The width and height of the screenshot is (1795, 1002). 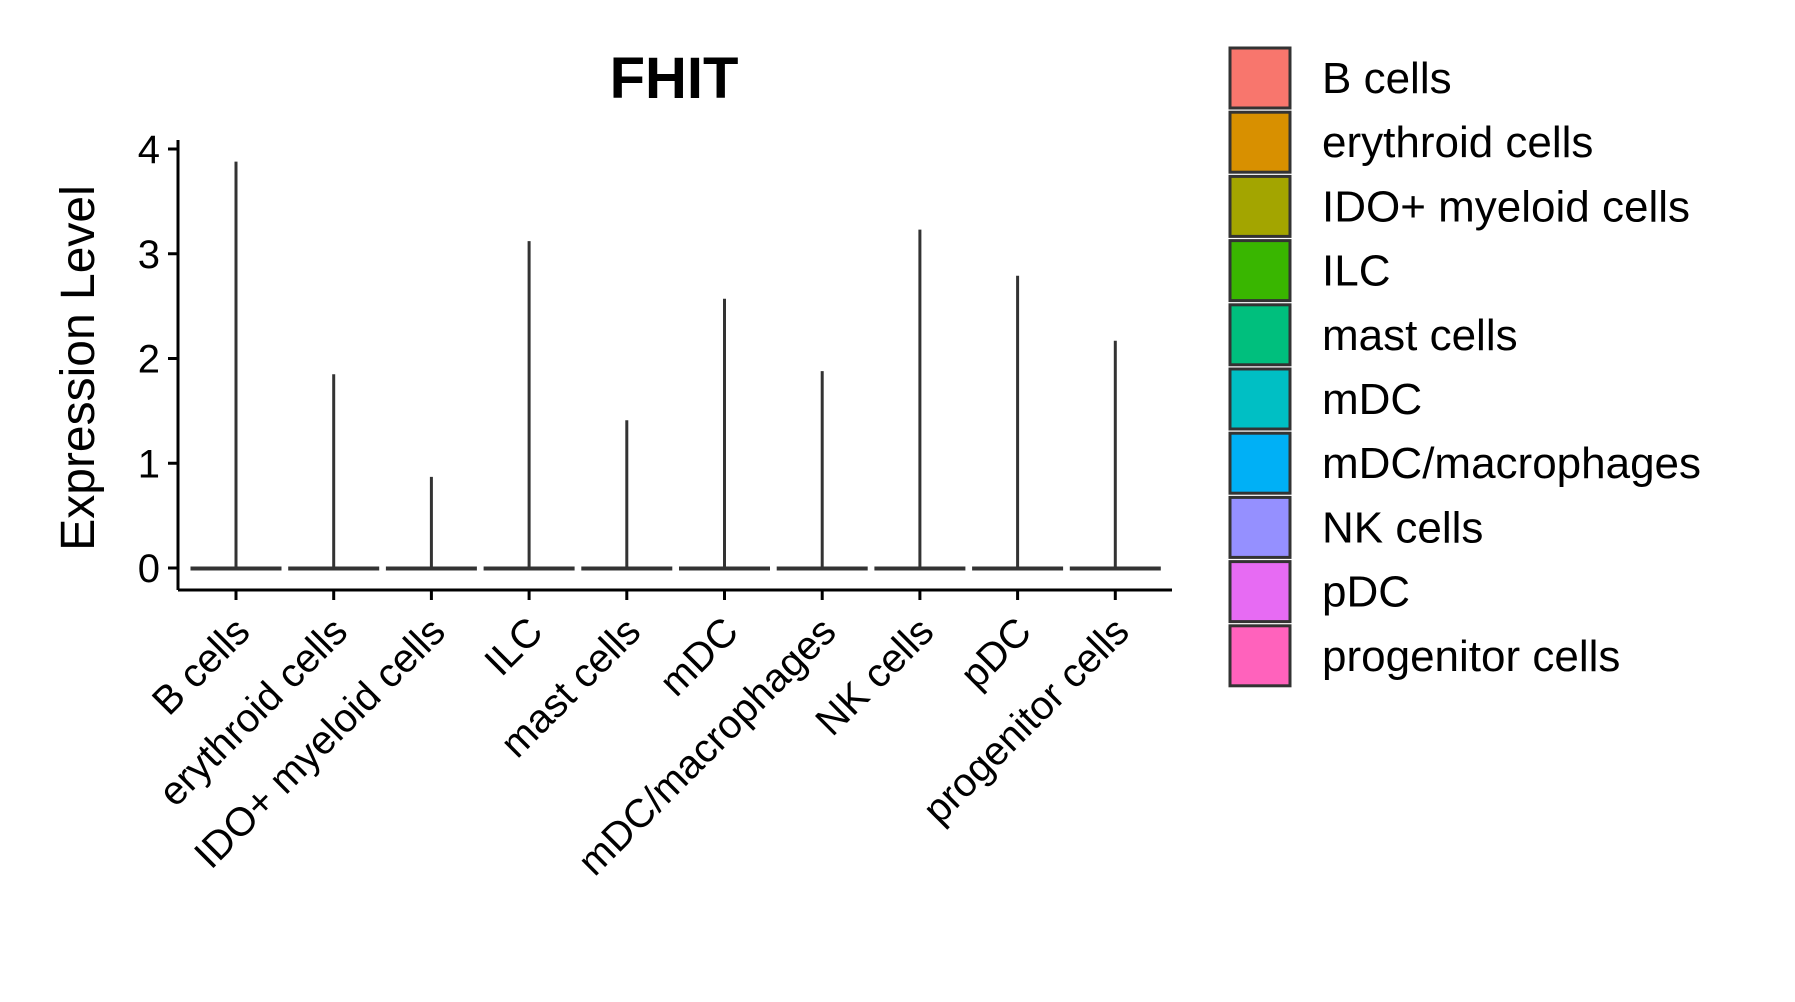 What do you see at coordinates (149, 150) in the screenshot?
I see `y-tick-label: 4` at bounding box center [149, 150].